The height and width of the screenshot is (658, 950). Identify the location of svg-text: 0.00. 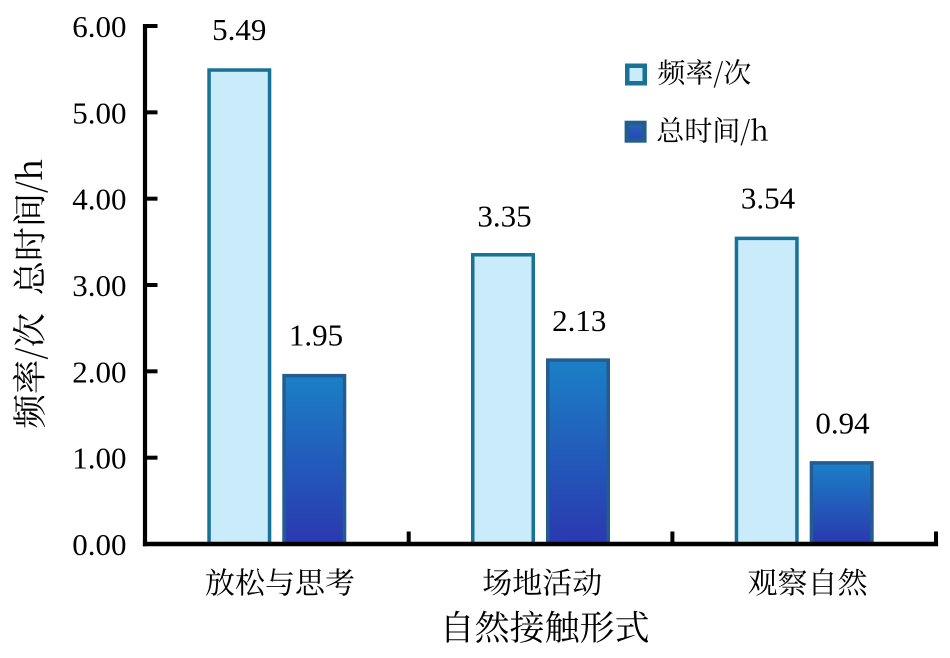
(99, 544).